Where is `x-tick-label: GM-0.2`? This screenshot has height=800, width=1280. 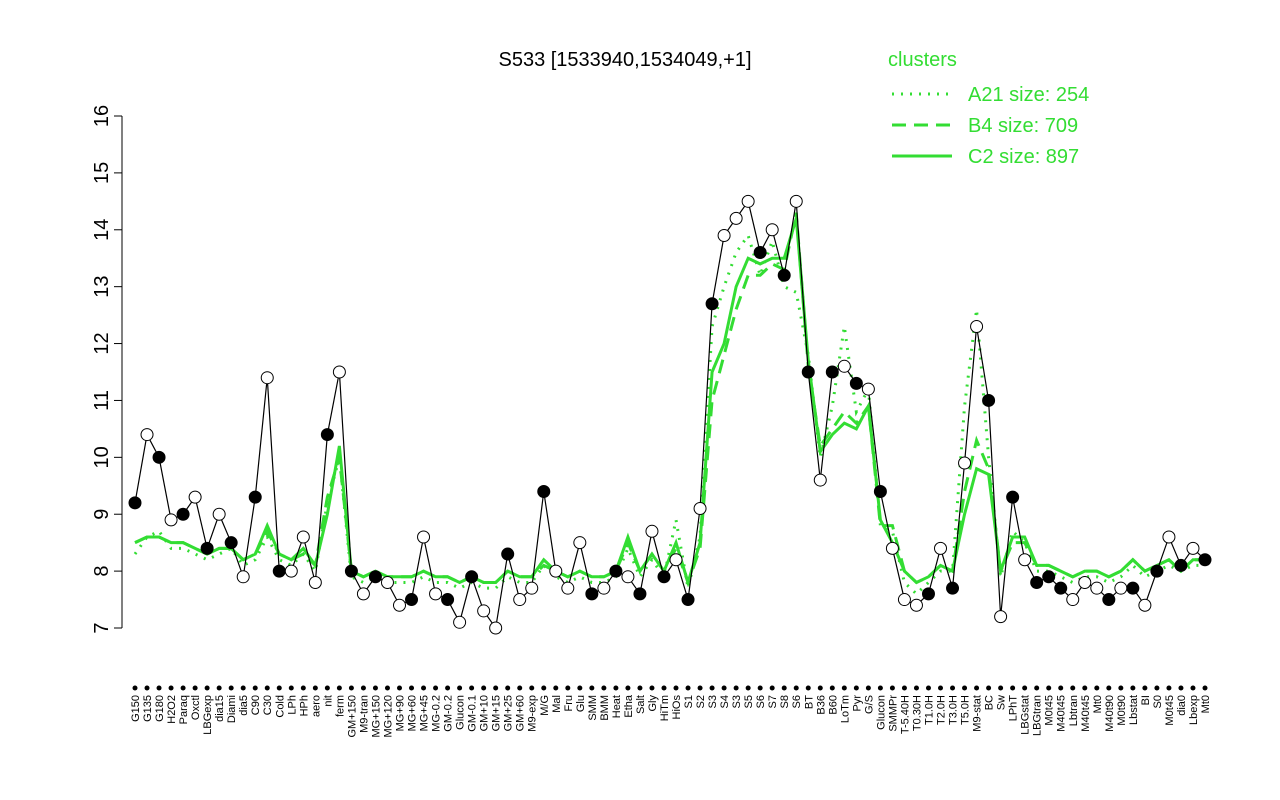
x-tick-label: GM-0.2 is located at coordinates (449, 713).